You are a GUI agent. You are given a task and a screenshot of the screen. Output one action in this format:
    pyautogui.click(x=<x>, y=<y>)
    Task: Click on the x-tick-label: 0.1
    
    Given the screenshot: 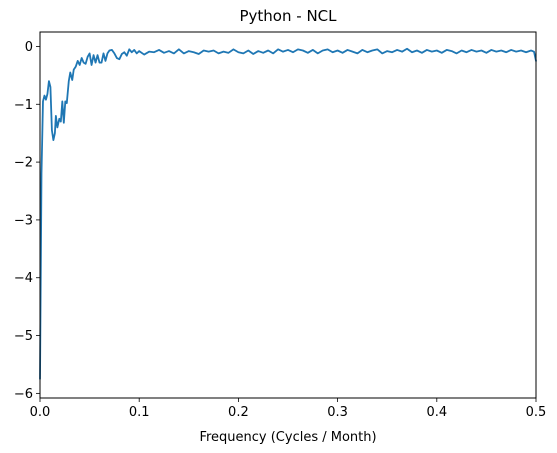 What is the action you would take?
    pyautogui.click(x=139, y=412)
    